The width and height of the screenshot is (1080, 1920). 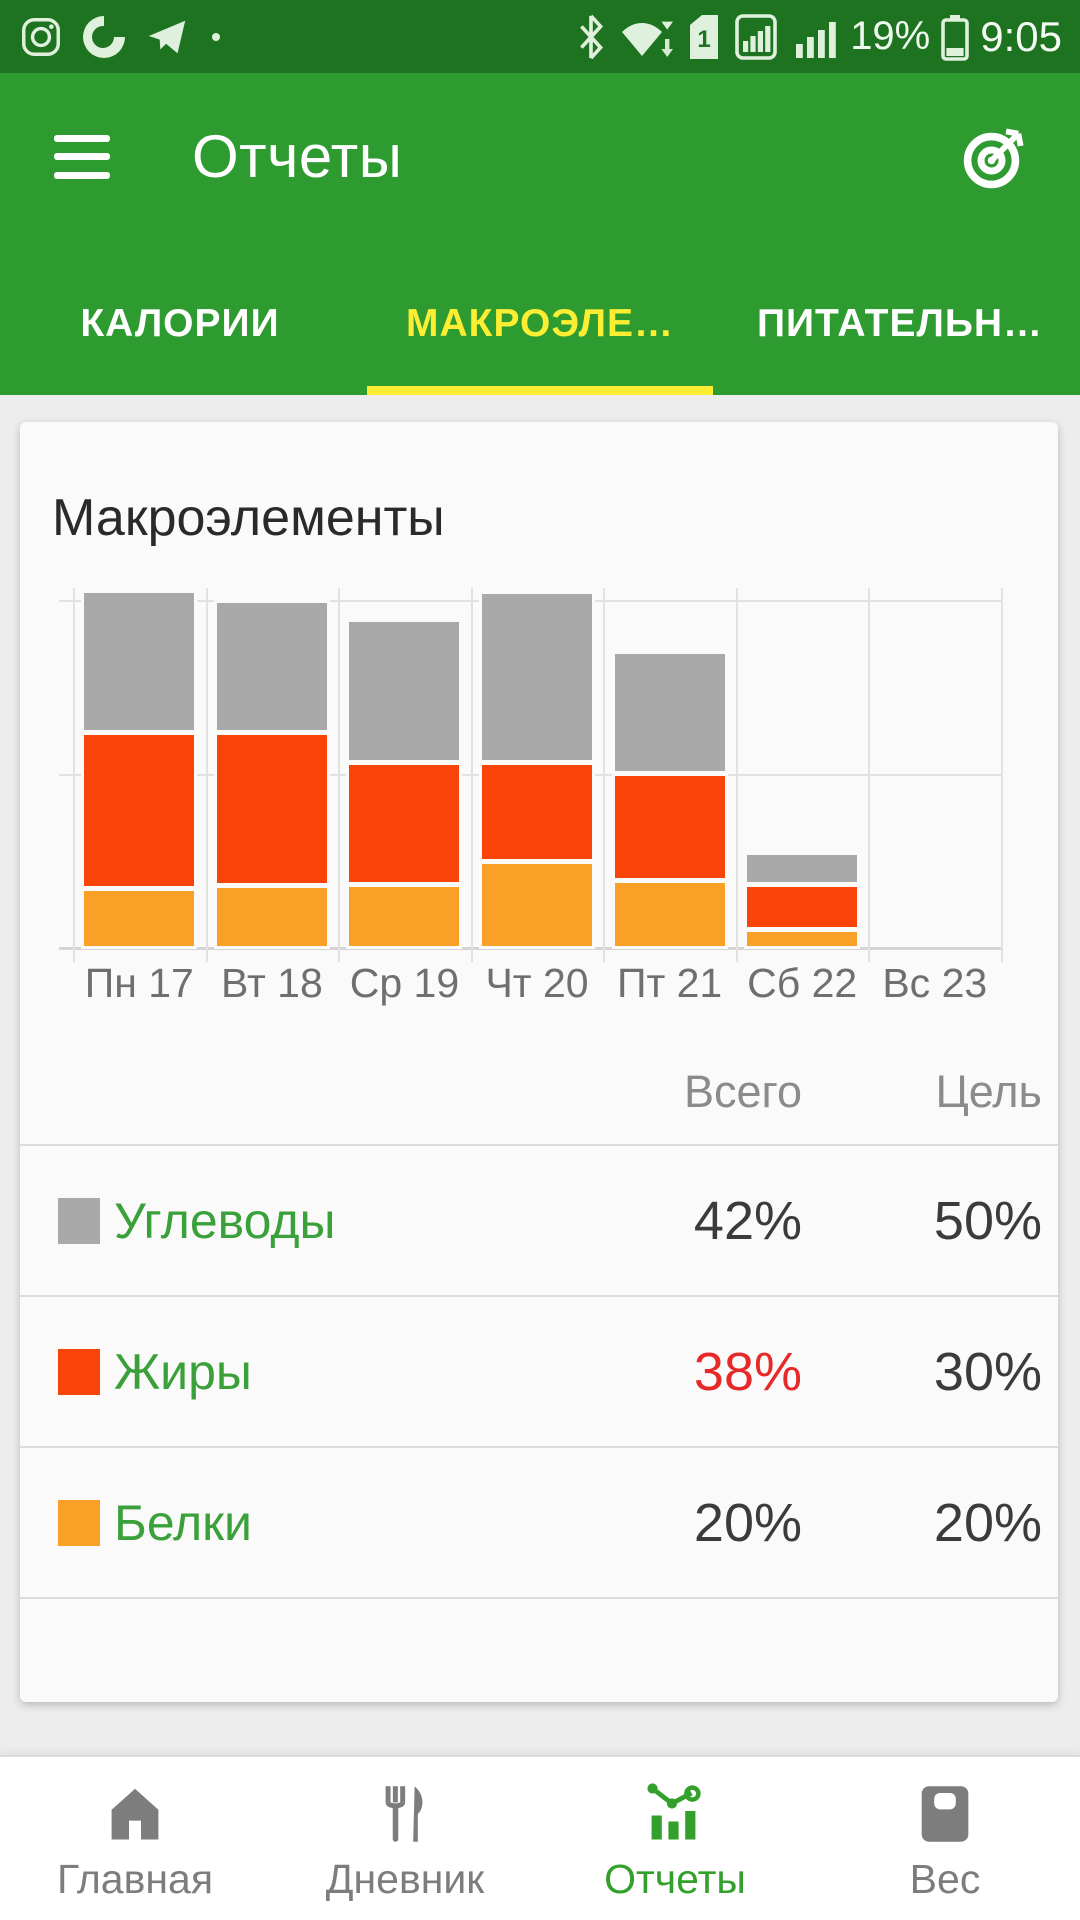 I want to click on total-value: 20%, so click(x=747, y=1522).